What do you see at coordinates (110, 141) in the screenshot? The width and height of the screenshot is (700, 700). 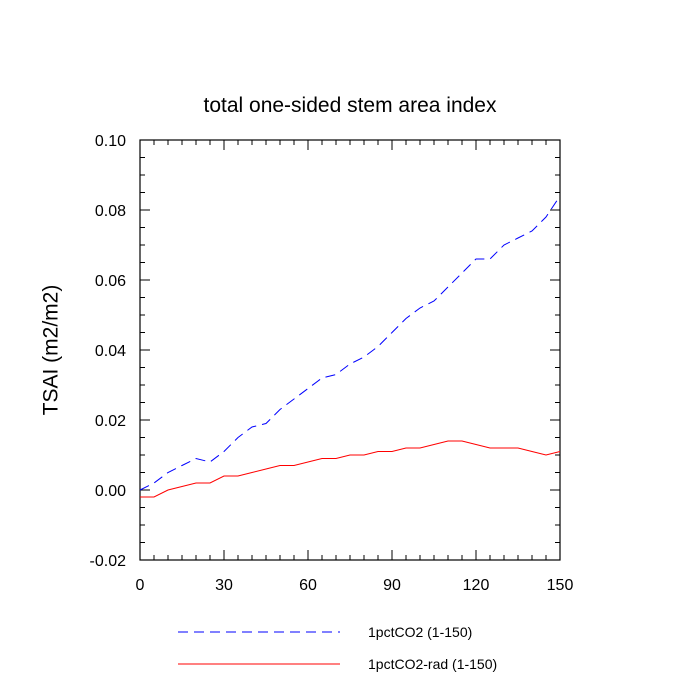 I see `y-tick-label: 0.10` at bounding box center [110, 141].